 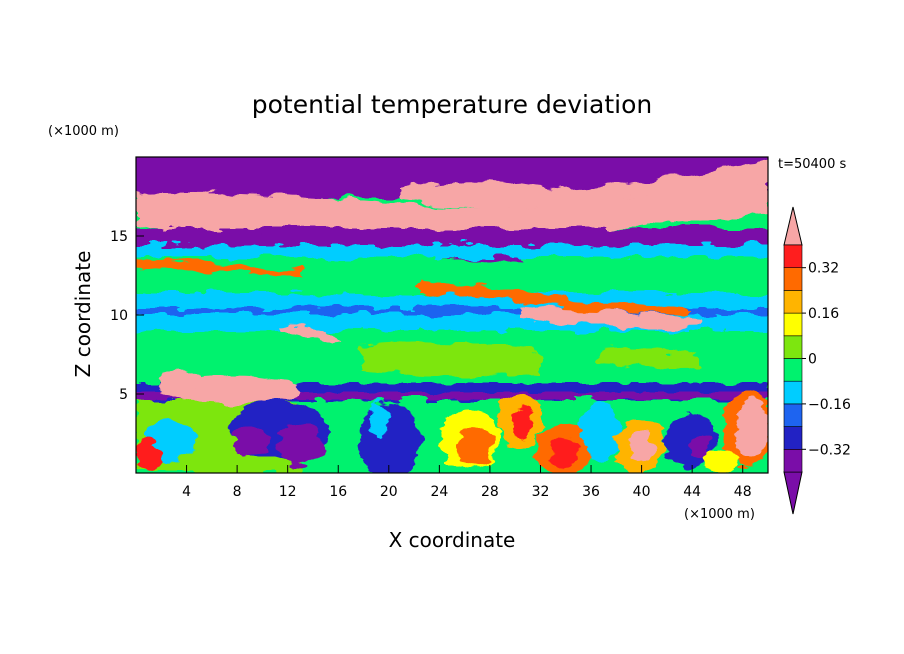 What do you see at coordinates (743, 492) in the screenshot?
I see `x-tick-label: 48` at bounding box center [743, 492].